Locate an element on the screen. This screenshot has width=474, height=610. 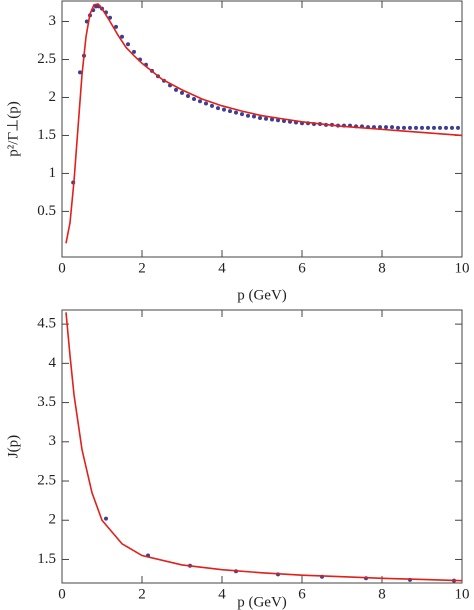
y-tick-label: 4.5 is located at coordinates (46, 324).